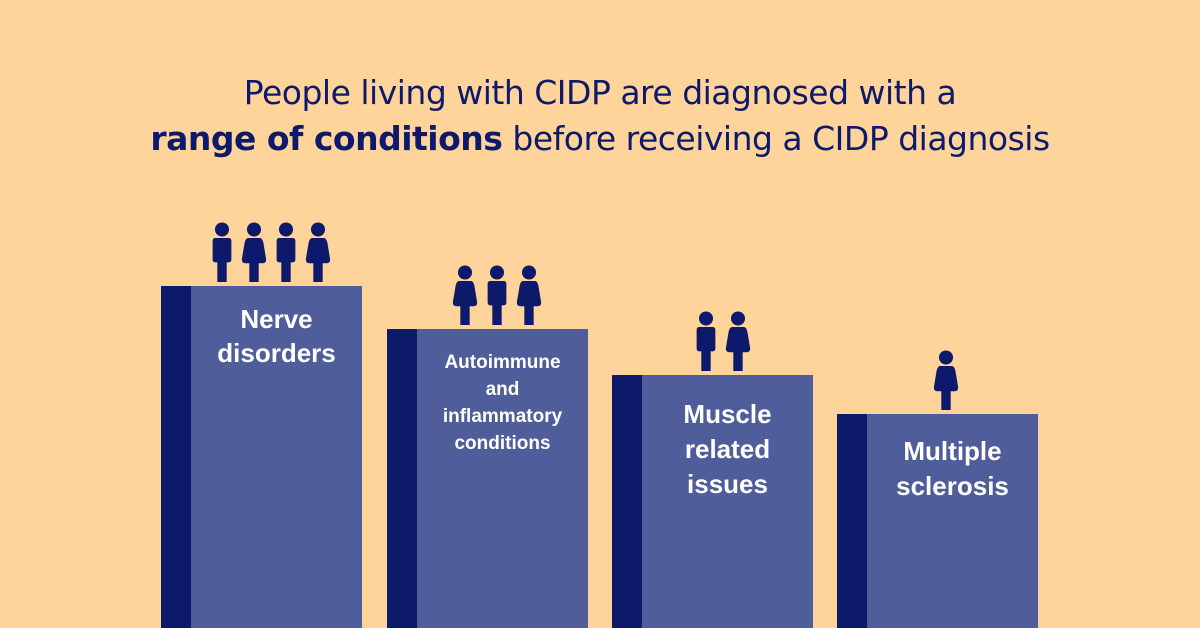 The height and width of the screenshot is (628, 1200). I want to click on headline-emphasis: range of conditions, so click(326, 138).